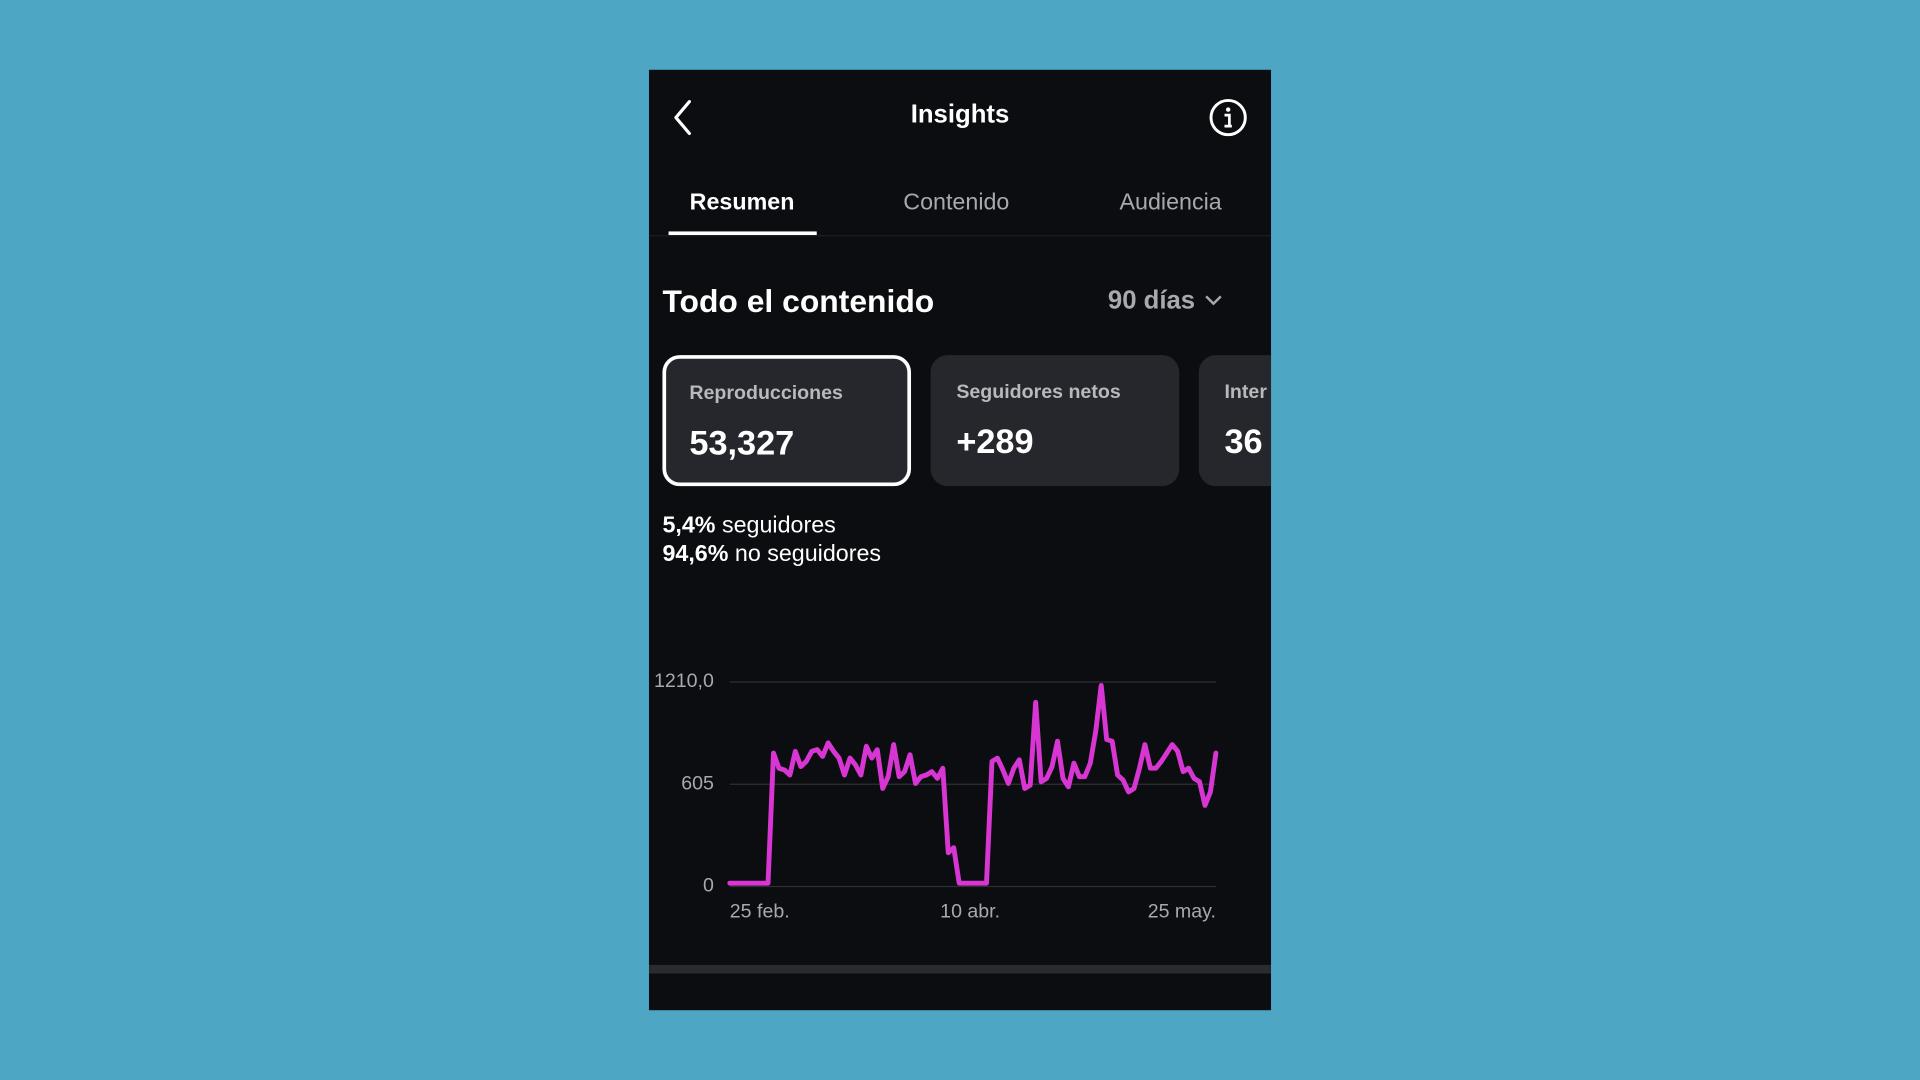 Image resolution: width=1920 pixels, height=1080 pixels. What do you see at coordinates (684, 681) in the screenshot?
I see `y-tick-label: 1210,0` at bounding box center [684, 681].